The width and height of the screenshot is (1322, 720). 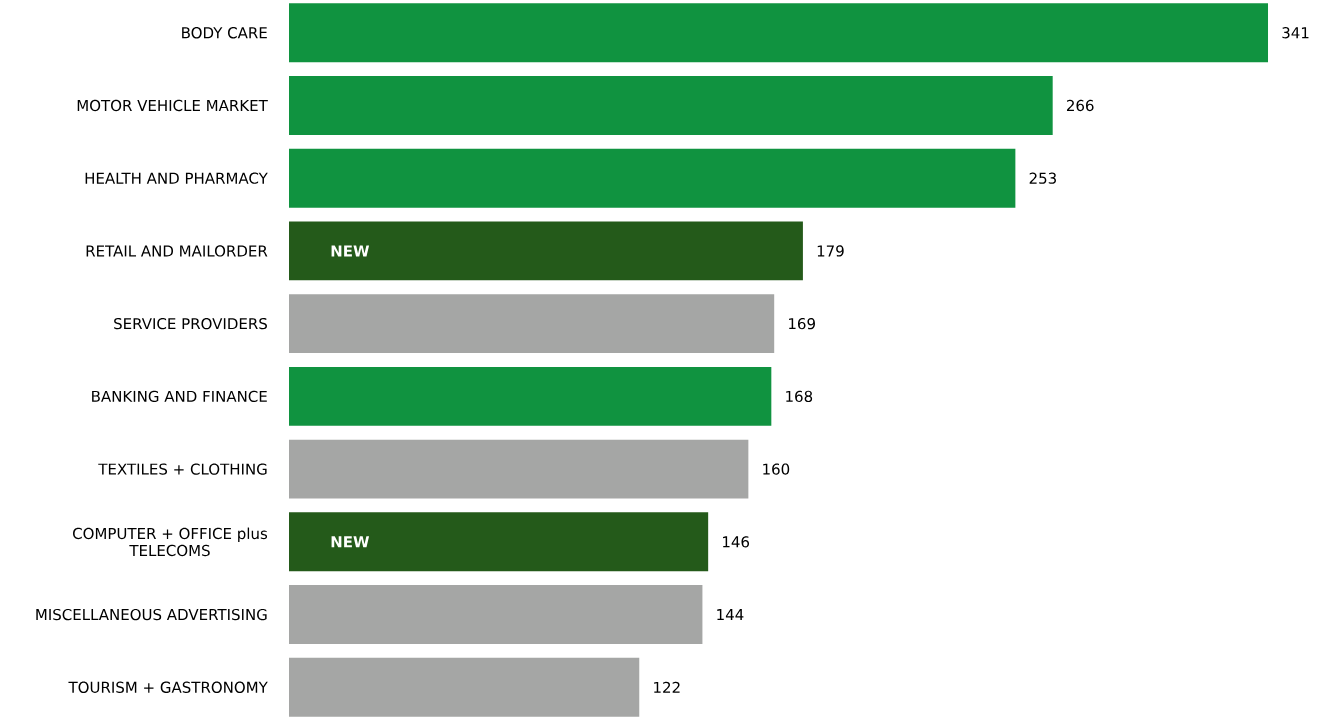 What do you see at coordinates (170, 542) in the screenshot?
I see `y-tick-label: COMPUTER + OFFICE plus TELECOMS` at bounding box center [170, 542].